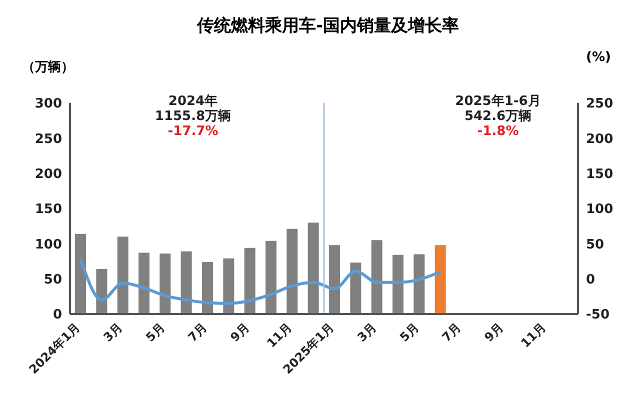 The width and height of the screenshot is (640, 396). What do you see at coordinates (48, 67) in the screenshot?
I see `y-axis-title: （万辆）` at bounding box center [48, 67].